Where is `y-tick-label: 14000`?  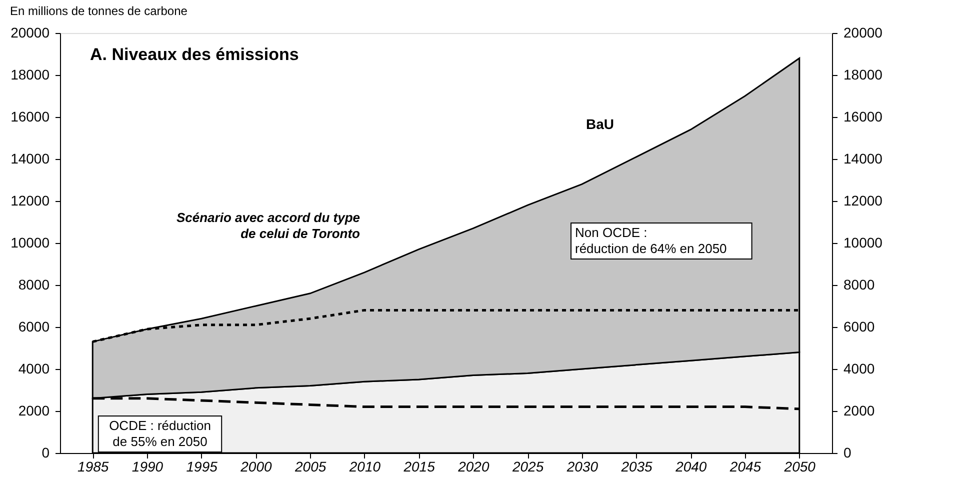 y-tick-label: 14000 is located at coordinates (30, 158).